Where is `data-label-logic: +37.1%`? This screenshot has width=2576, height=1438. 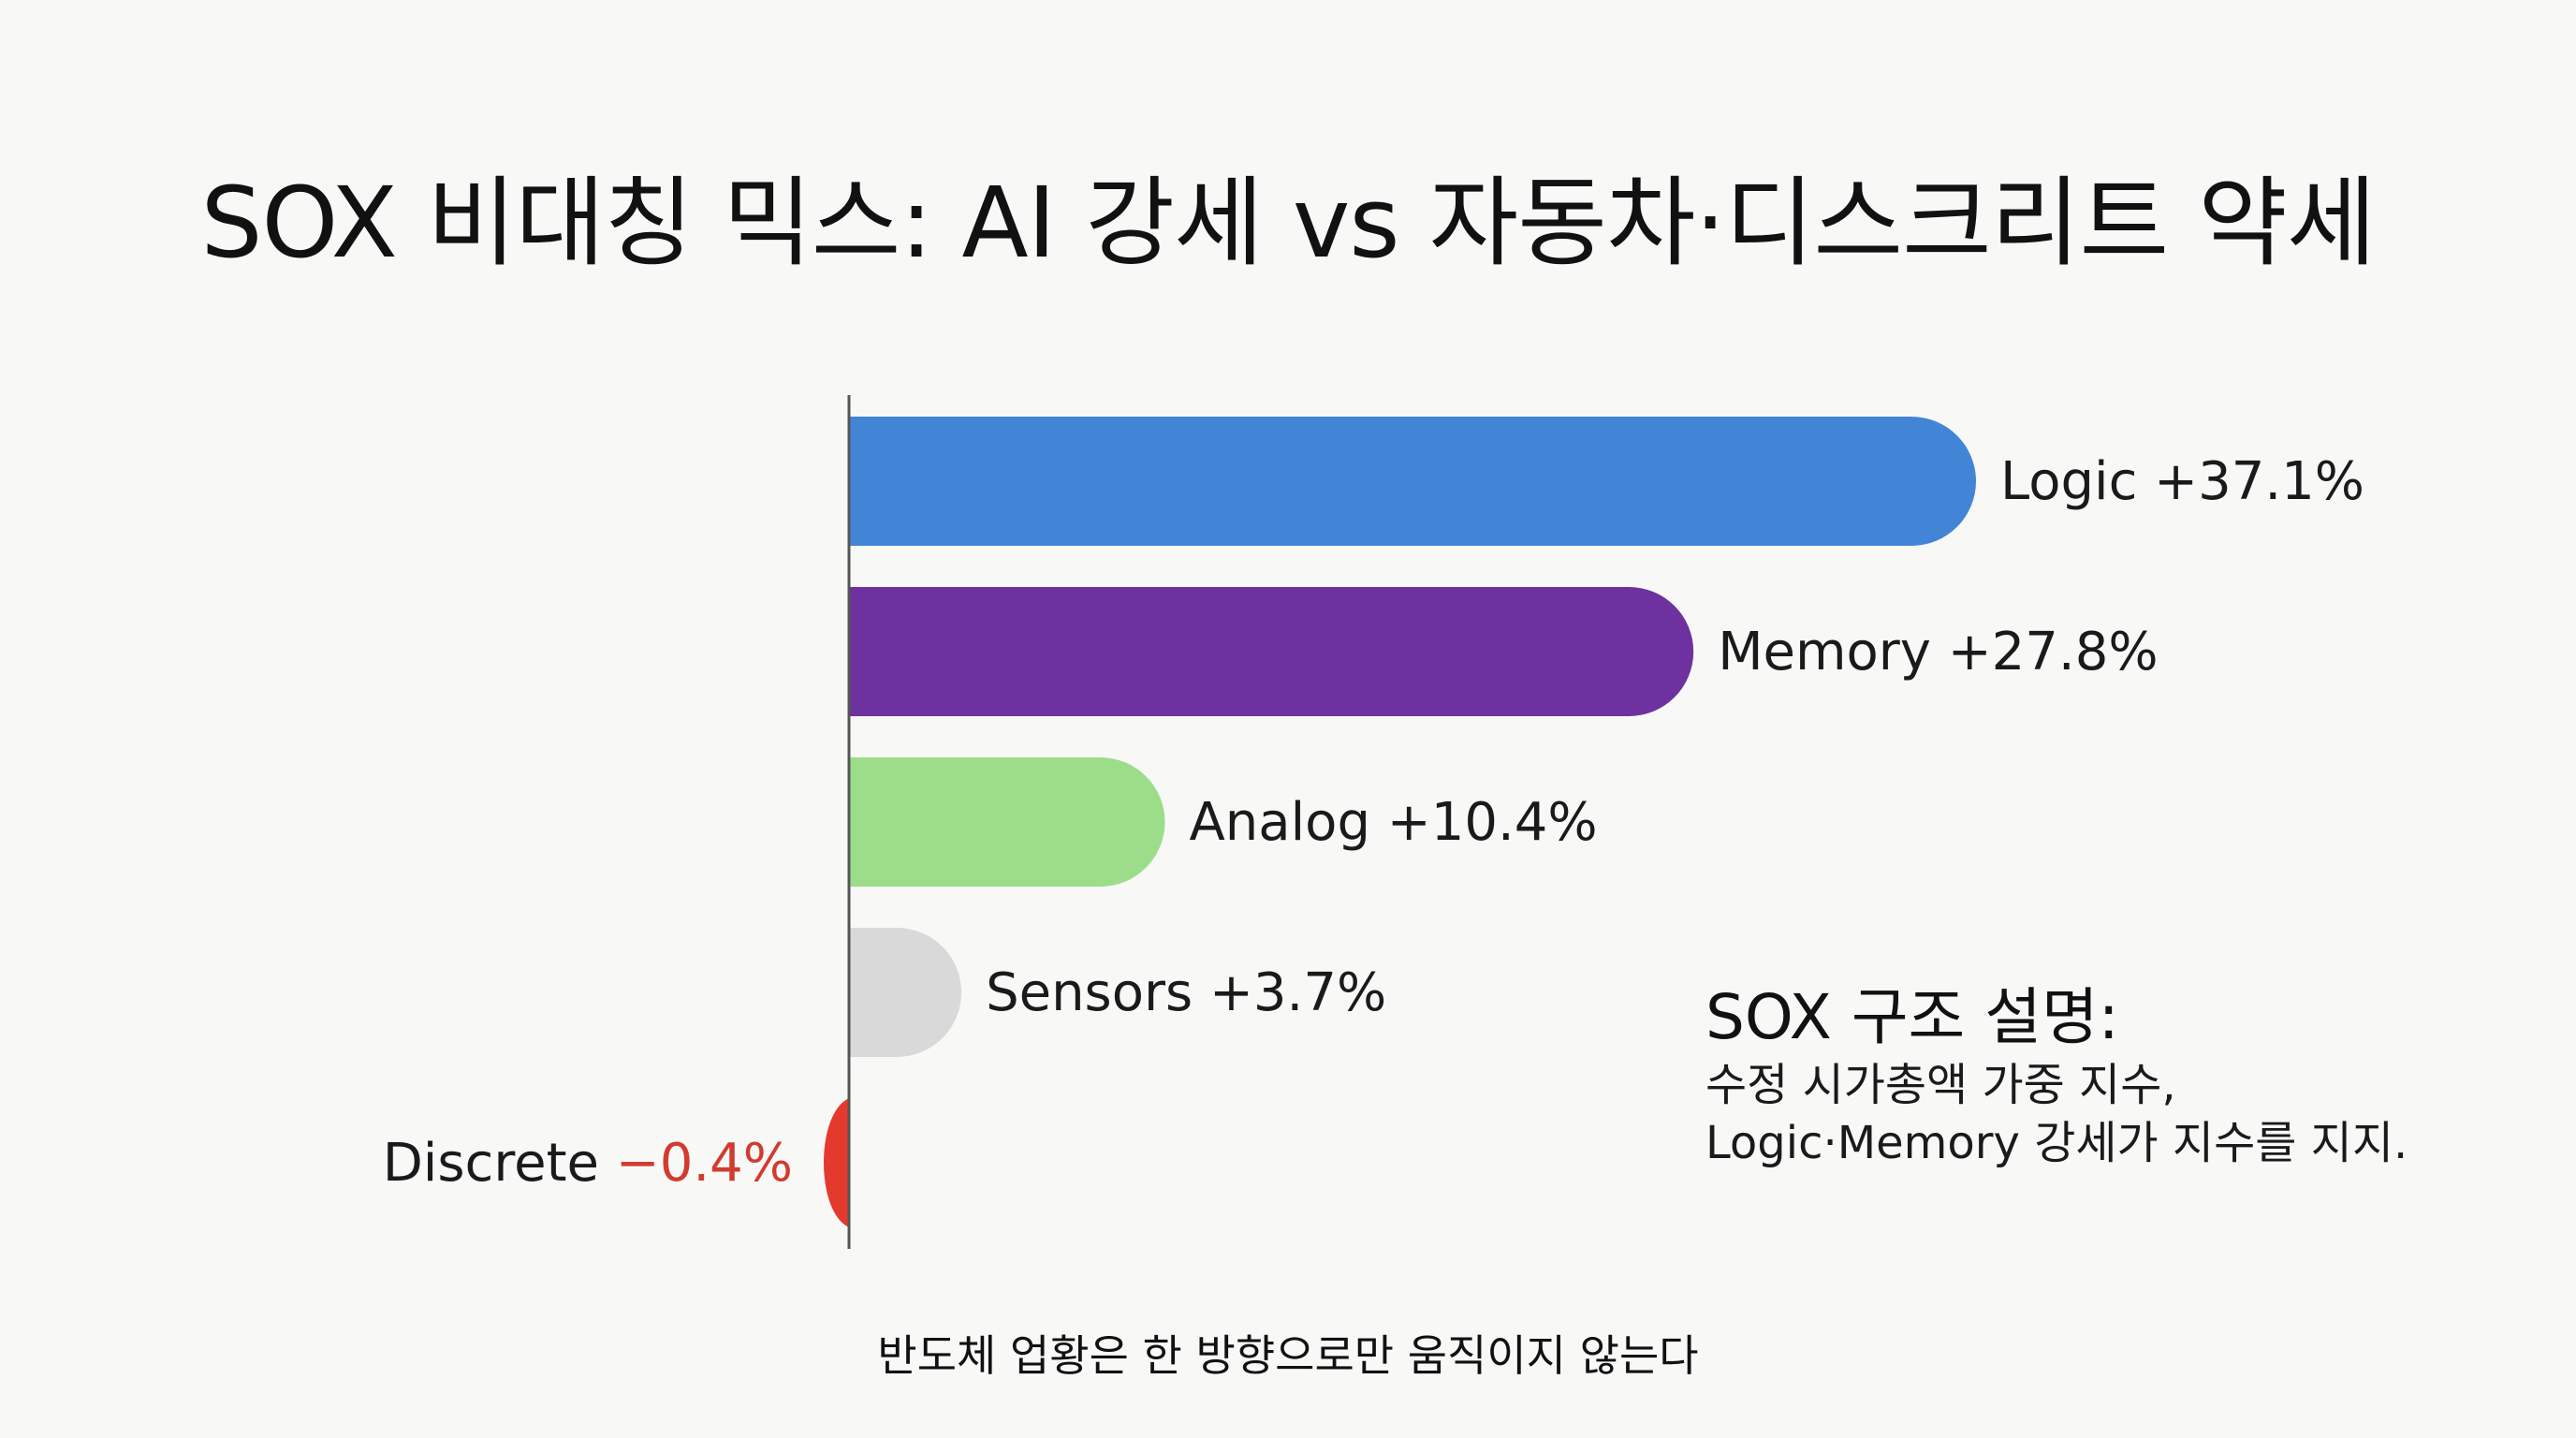
data-label-logic: +37.1% is located at coordinates (2259, 481).